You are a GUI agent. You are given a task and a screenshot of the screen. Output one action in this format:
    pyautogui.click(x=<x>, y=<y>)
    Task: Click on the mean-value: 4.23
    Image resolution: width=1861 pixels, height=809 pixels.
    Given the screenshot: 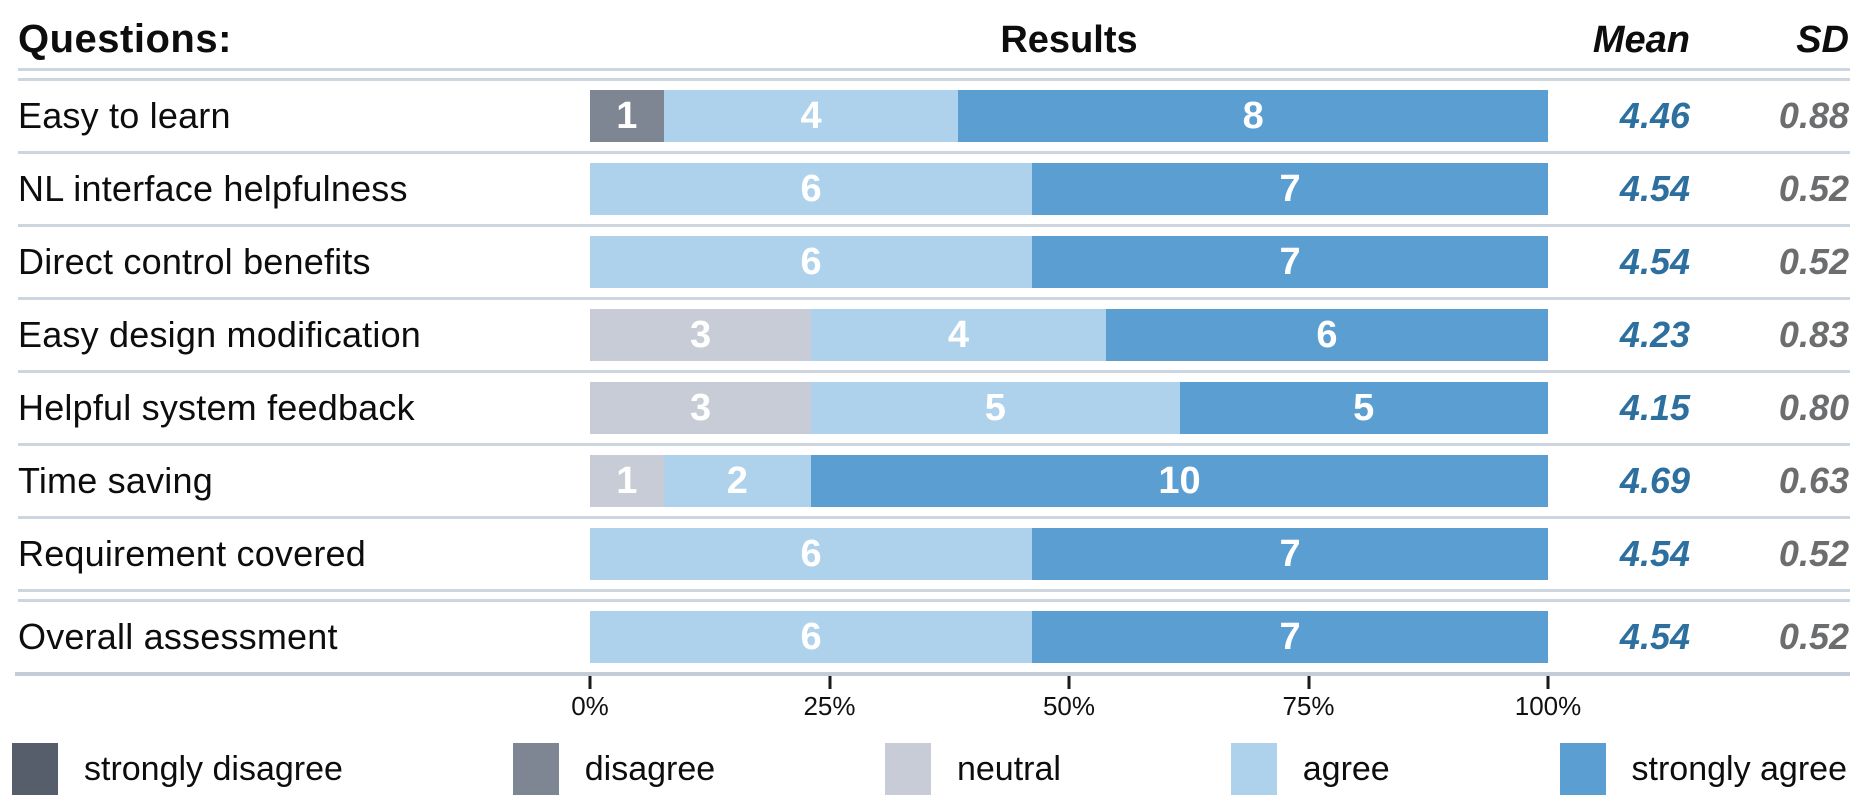 What is the action you would take?
    pyautogui.click(x=1654, y=334)
    